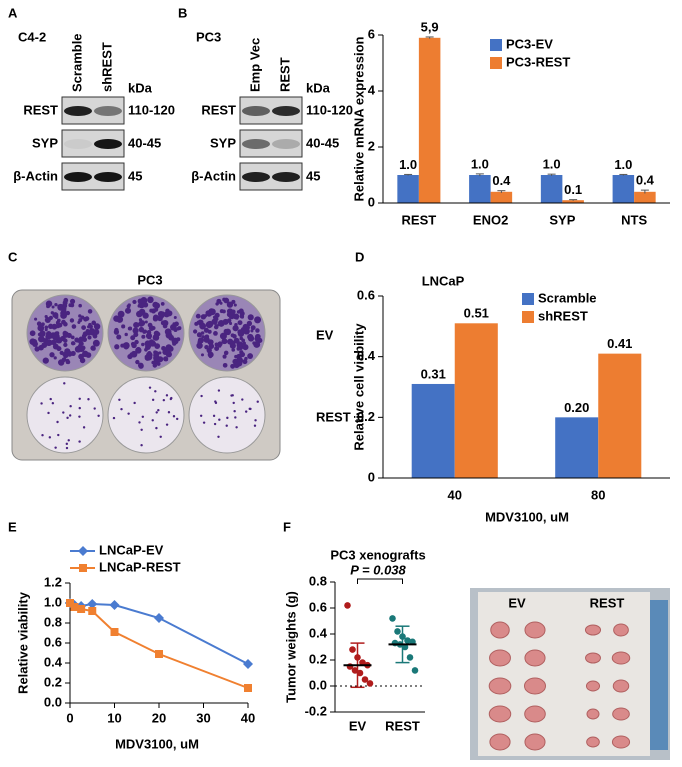 This screenshot has width=682, height=767. I want to click on panel-label: E, so click(12, 526).